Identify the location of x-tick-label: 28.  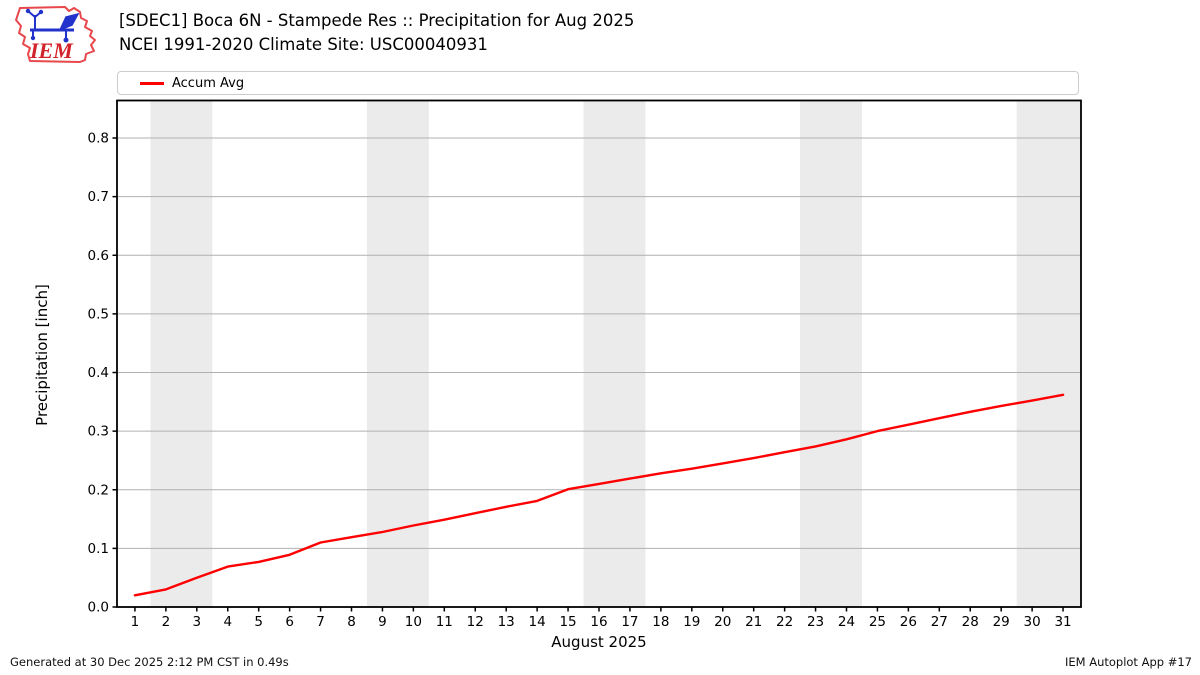
(970, 622).